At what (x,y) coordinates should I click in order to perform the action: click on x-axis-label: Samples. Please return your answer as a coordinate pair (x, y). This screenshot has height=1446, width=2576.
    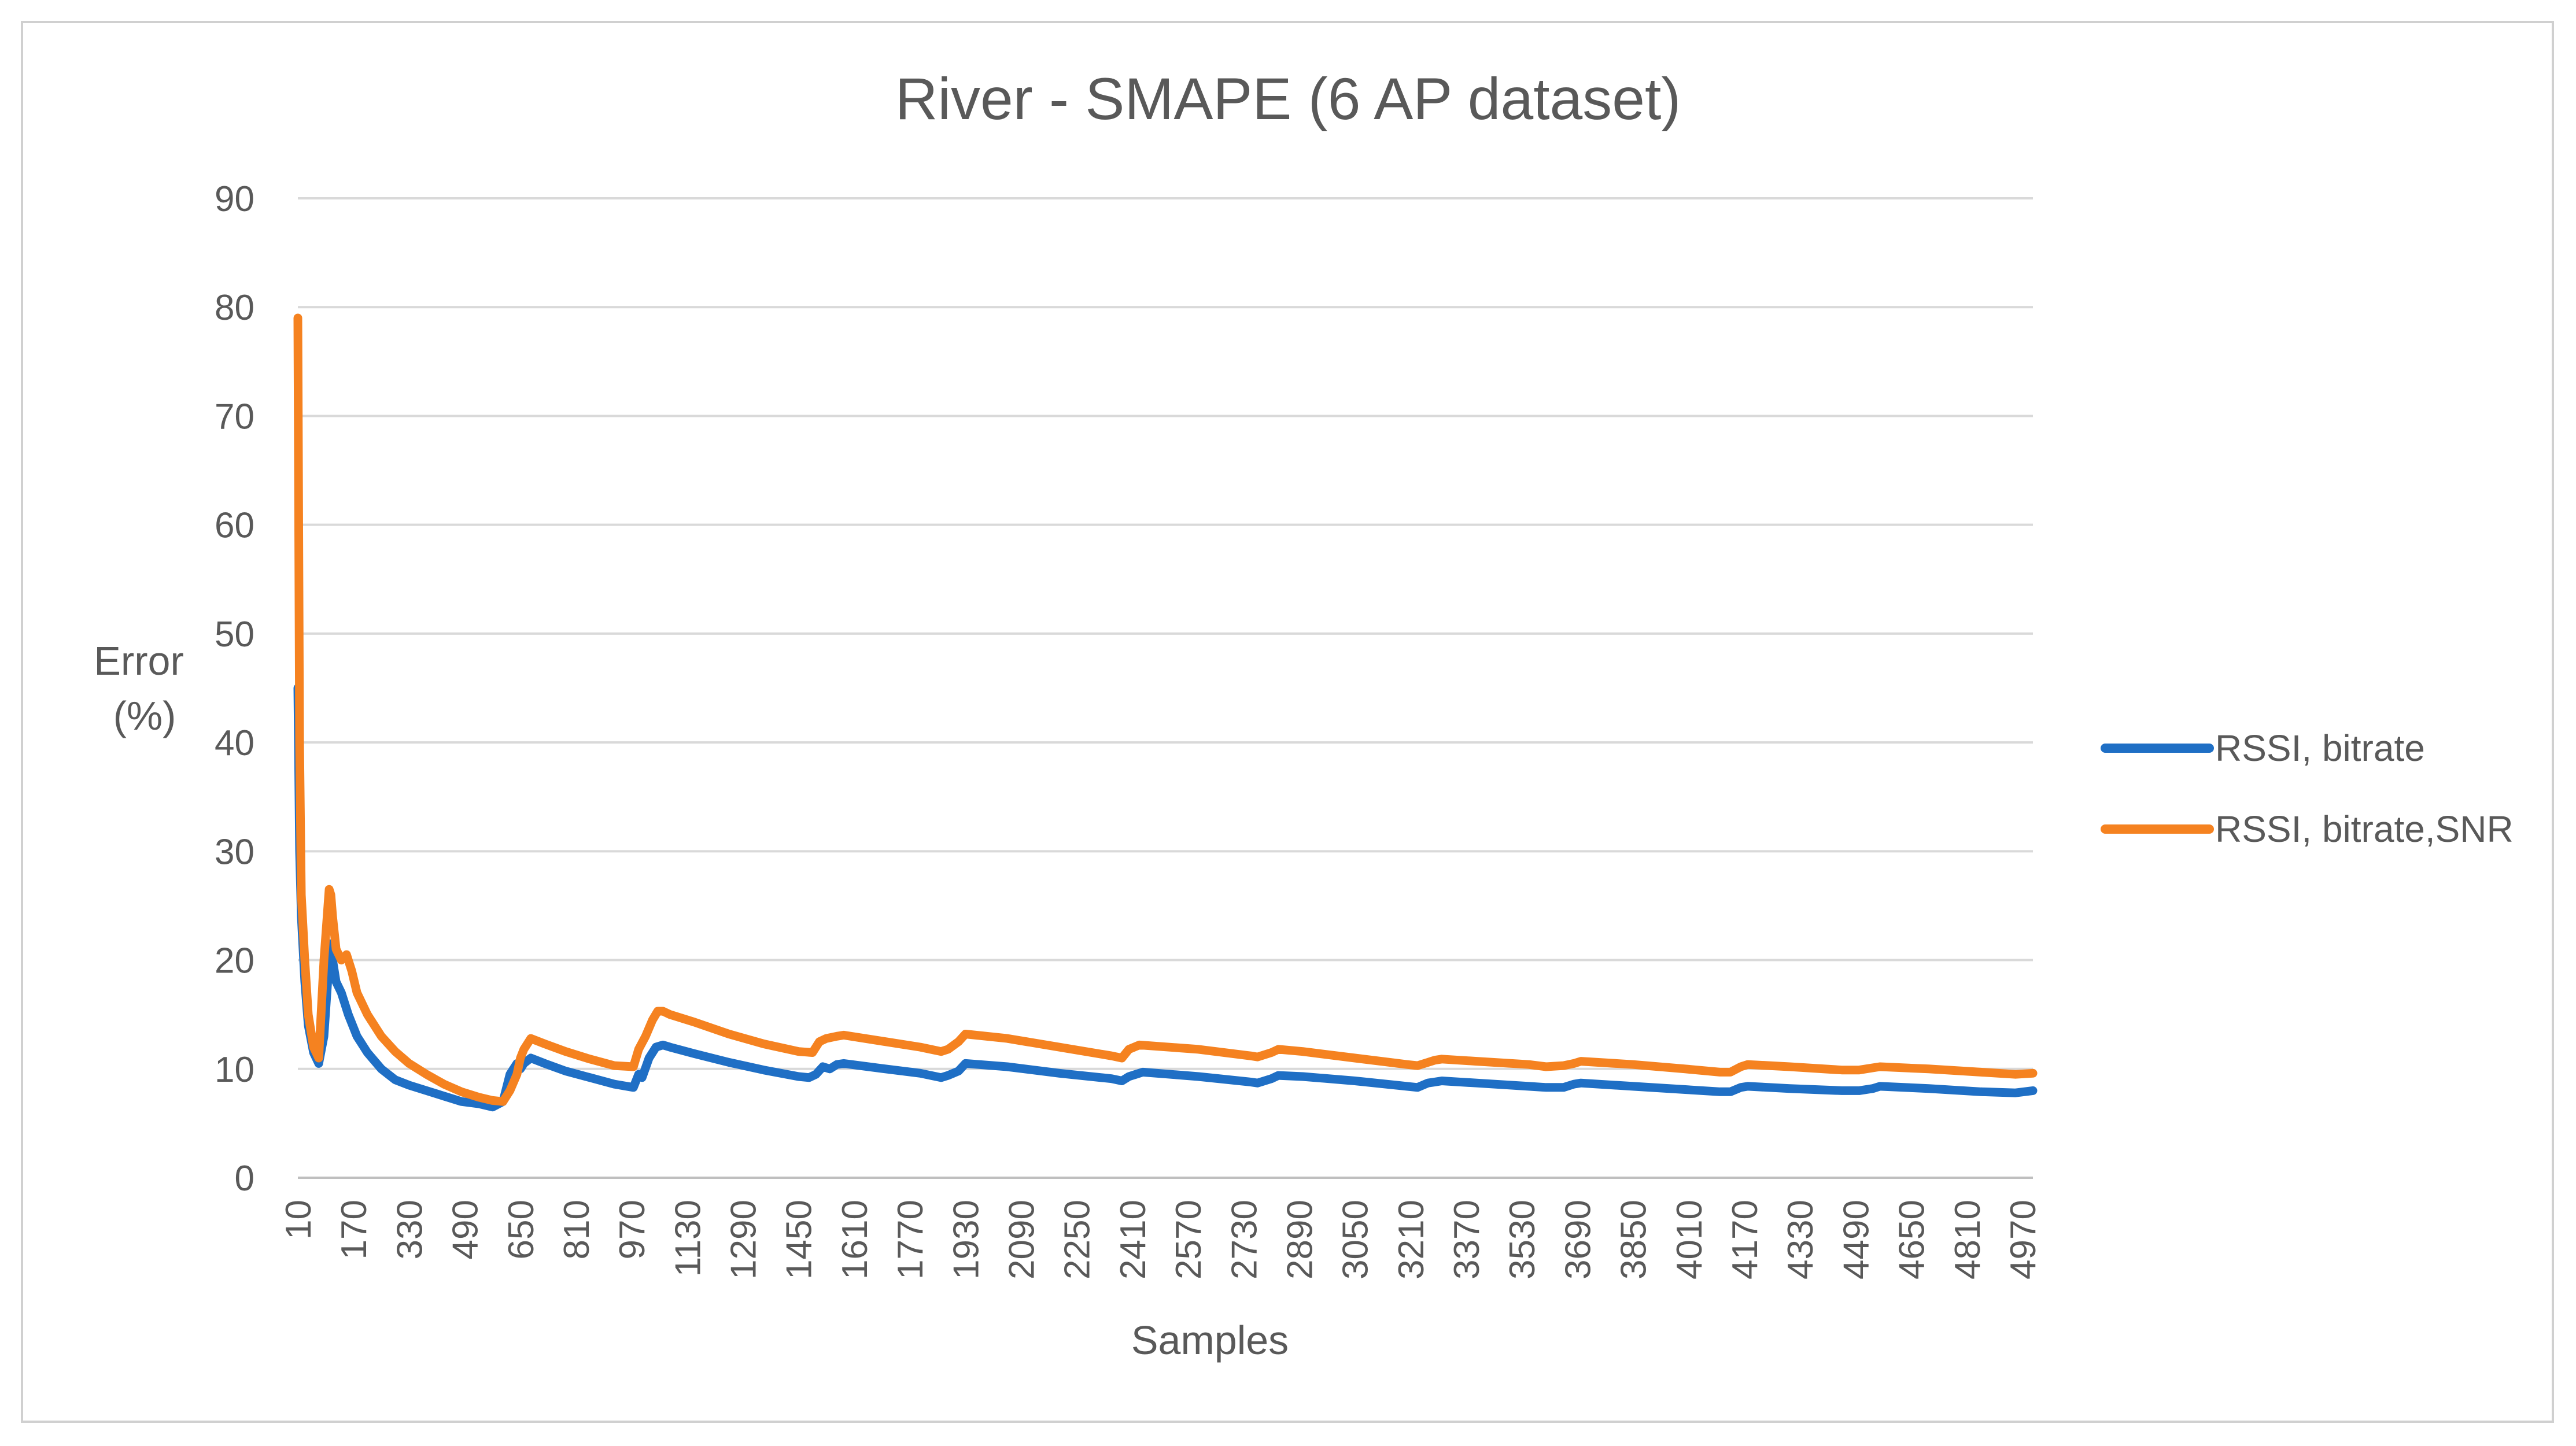
    Looking at the image, I should click on (1210, 1340).